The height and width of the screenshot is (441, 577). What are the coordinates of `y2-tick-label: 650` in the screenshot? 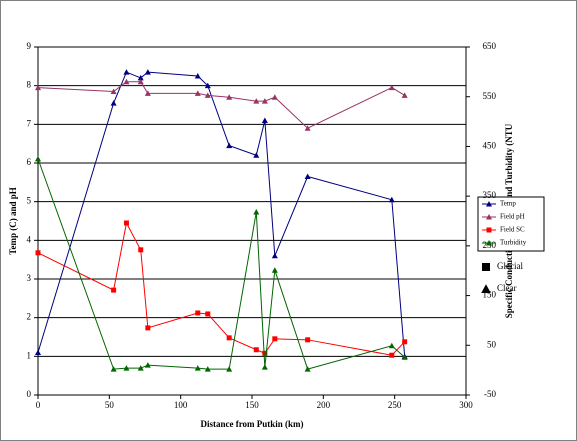 It's located at (490, 46).